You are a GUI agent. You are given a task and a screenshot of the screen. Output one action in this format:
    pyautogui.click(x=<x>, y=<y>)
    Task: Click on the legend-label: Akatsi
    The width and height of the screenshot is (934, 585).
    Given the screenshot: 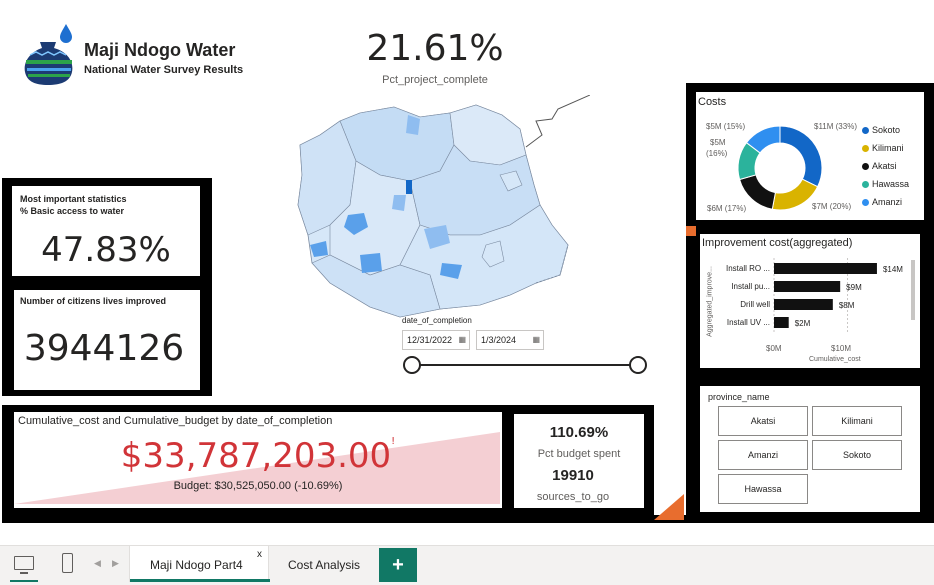 What is the action you would take?
    pyautogui.click(x=884, y=166)
    